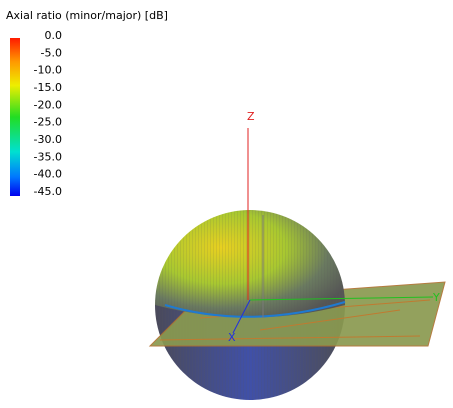 This screenshot has height=408, width=453. Describe the element at coordinates (48, 191) in the screenshot. I see `color-bar-label: -45.0` at that location.